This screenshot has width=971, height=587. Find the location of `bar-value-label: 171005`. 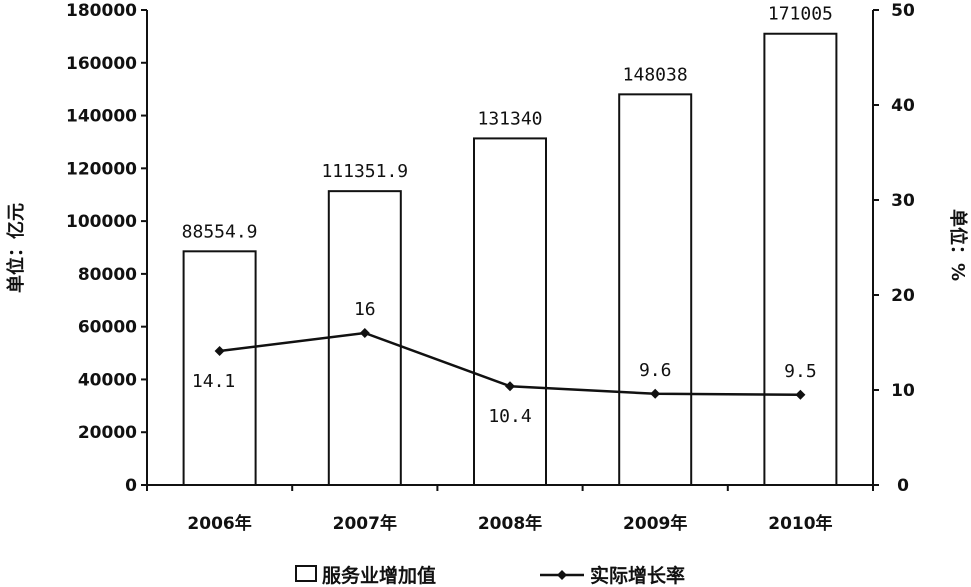

bar-value-label: 171005 is located at coordinates (800, 14).